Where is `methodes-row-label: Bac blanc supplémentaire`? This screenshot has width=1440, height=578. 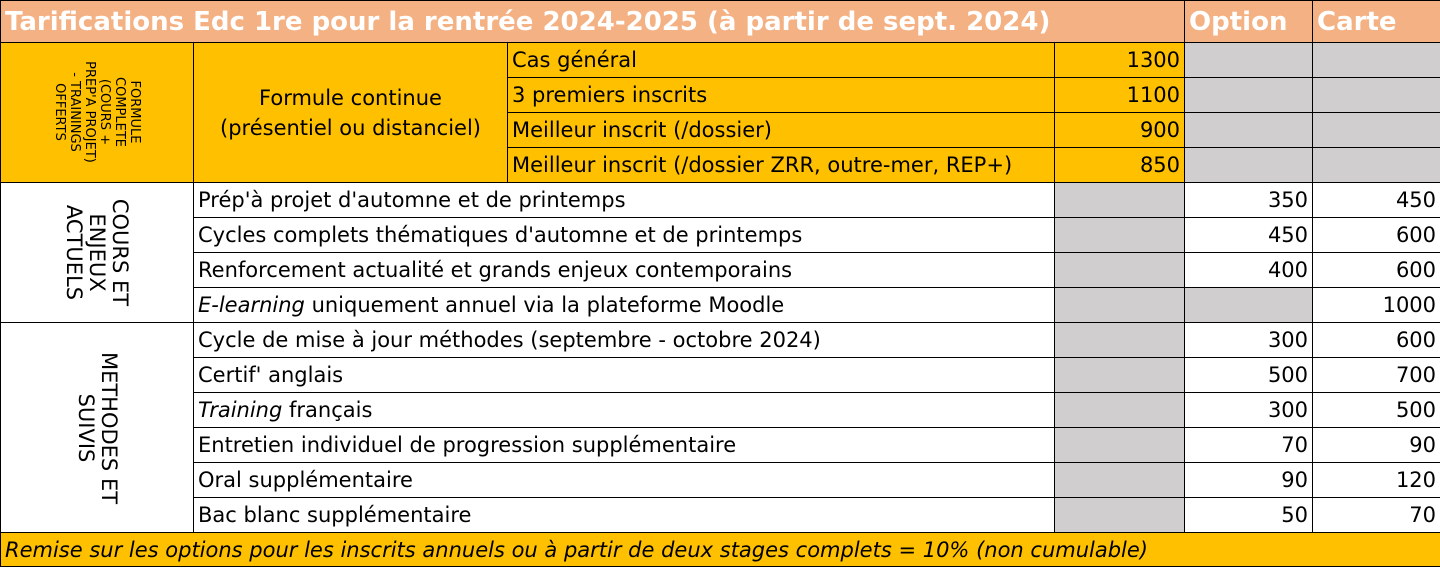
methodes-row-label: Bac blanc supplémentaire is located at coordinates (624, 515).